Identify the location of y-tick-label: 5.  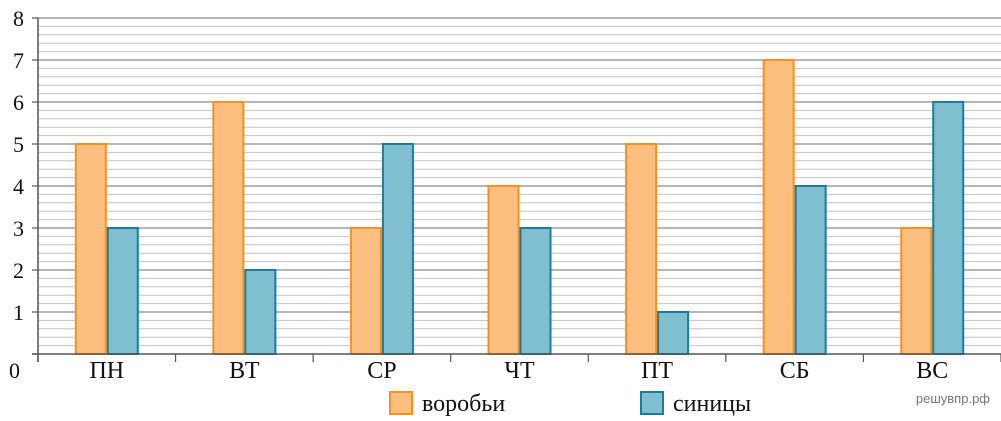
(18, 144).